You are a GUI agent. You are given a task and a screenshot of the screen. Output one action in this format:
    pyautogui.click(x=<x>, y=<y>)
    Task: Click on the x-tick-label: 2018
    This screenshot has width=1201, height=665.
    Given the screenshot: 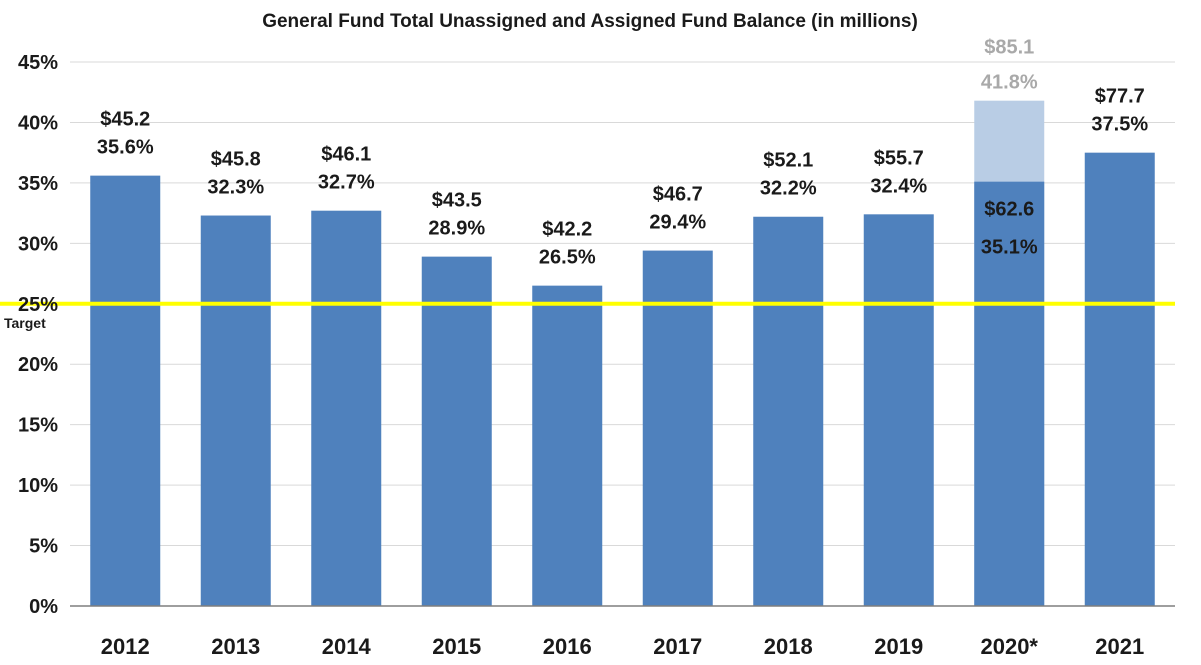 What is the action you would take?
    pyautogui.click(x=788, y=646)
    